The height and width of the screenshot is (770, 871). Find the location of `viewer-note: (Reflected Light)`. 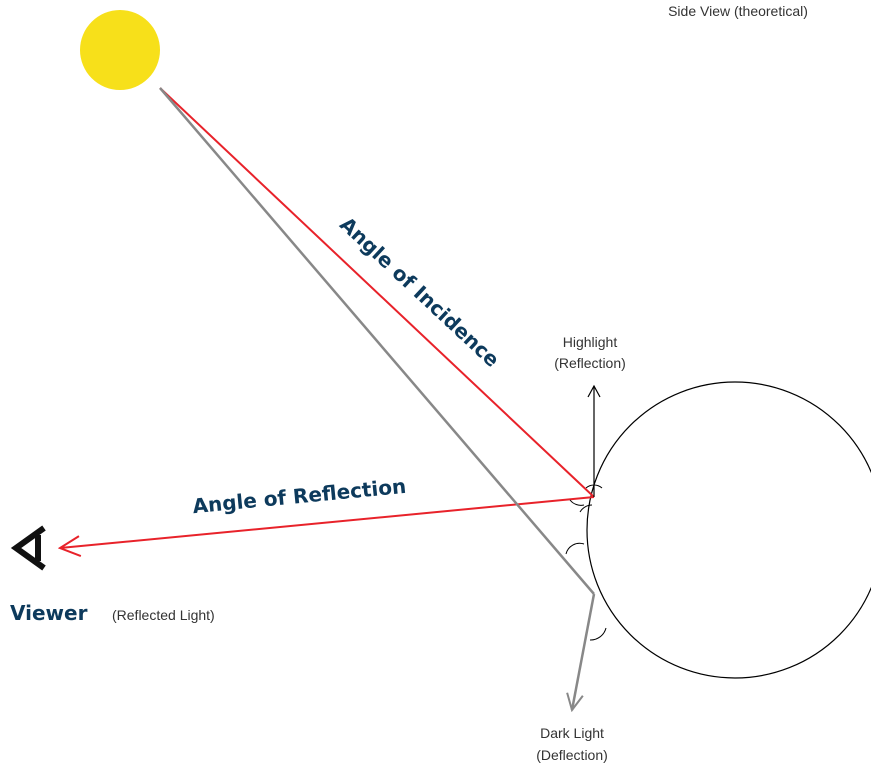

viewer-note: (Reflected Light) is located at coordinates (163, 615).